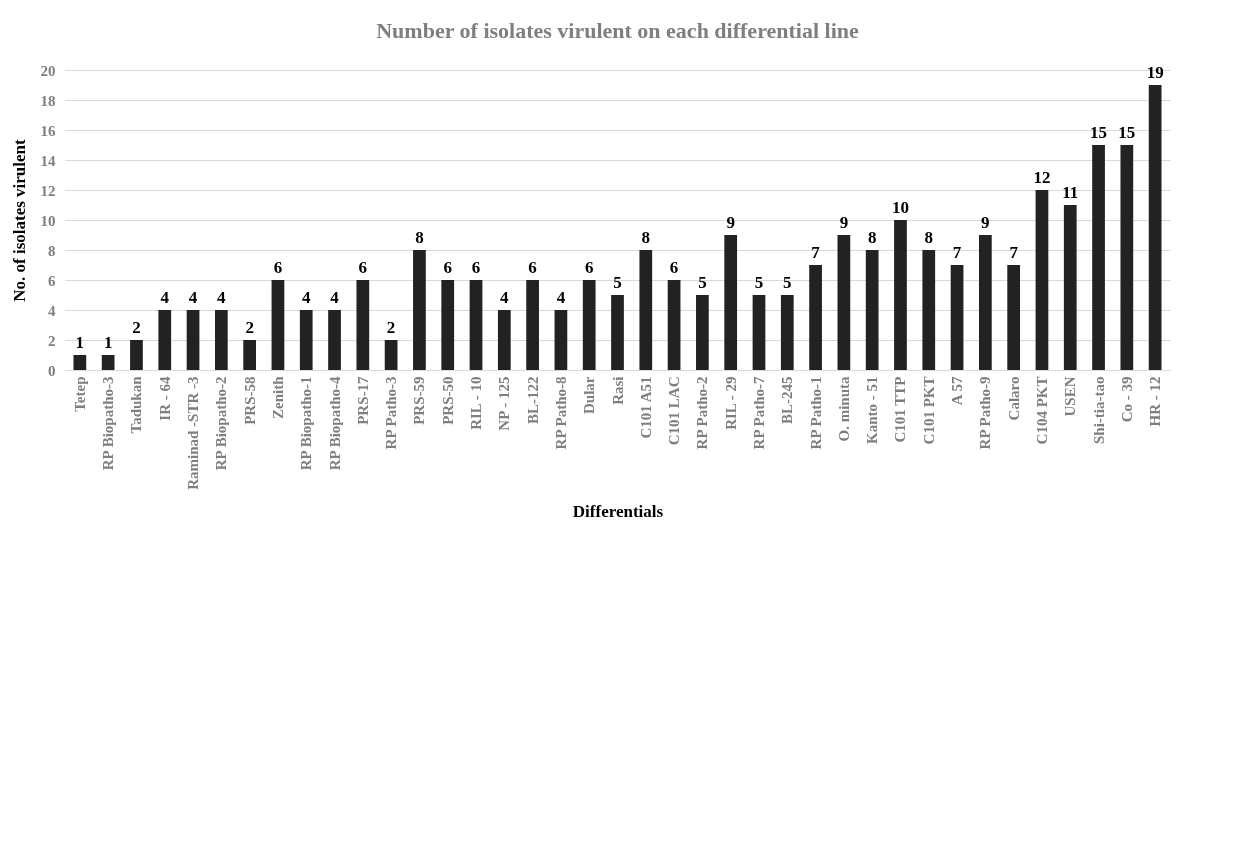 This screenshot has width=1253, height=843. What do you see at coordinates (447, 400) in the screenshot?
I see `x-tick-label: PRS-50` at bounding box center [447, 400].